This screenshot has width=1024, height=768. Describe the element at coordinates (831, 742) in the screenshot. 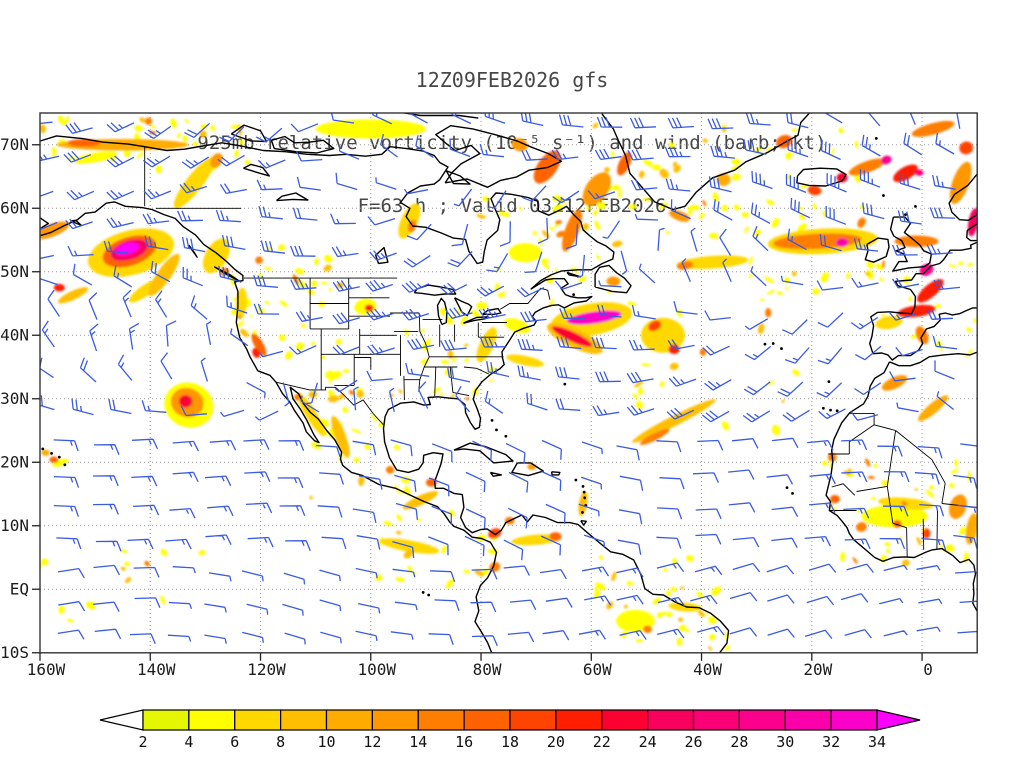

I see `colorbar-label-32: 32` at that location.